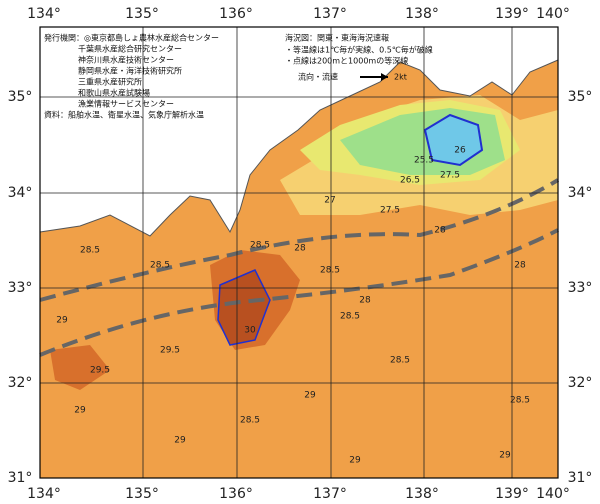  What do you see at coordinates (424, 161) in the screenshot?
I see `contour-label: 25.5` at bounding box center [424, 161].